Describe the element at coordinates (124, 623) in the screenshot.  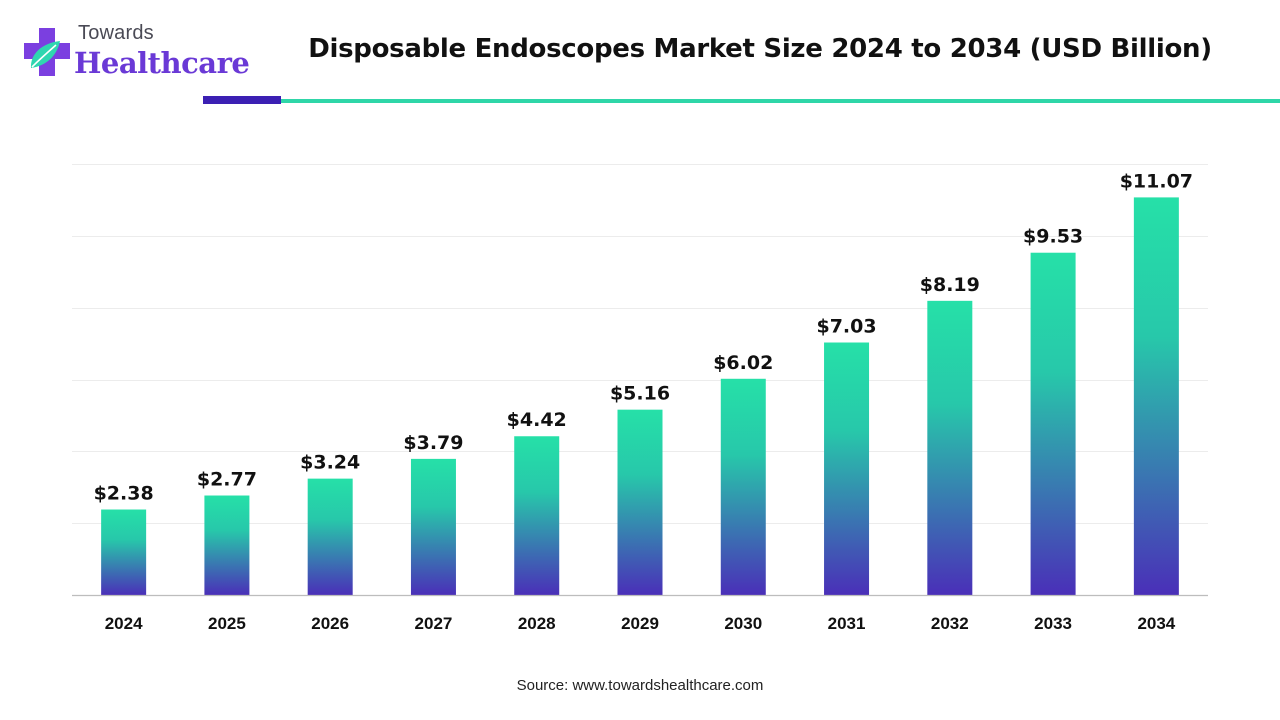
I see `x-tick-label-2024: 2024` at that location.